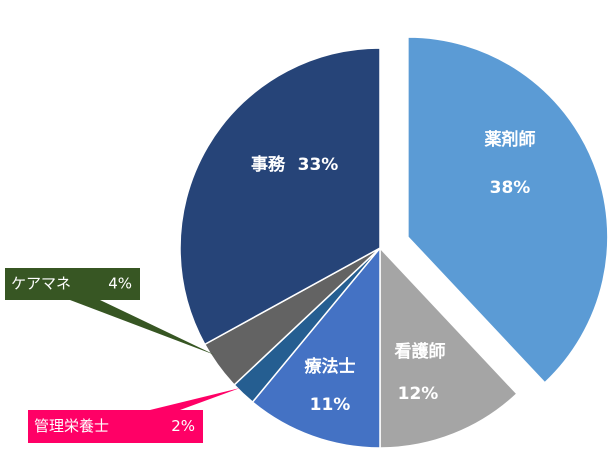 This screenshot has width=610, height=450. I want to click on slice-label: 療法士, so click(330, 366).